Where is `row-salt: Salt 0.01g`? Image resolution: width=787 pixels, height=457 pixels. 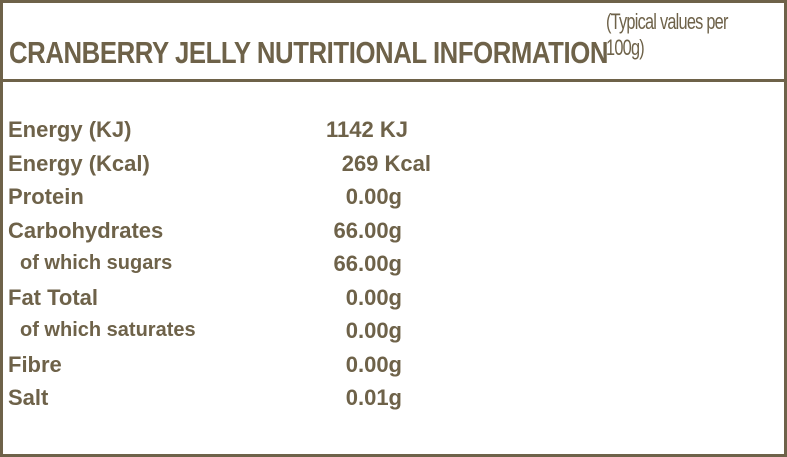 row-salt: Salt 0.01g is located at coordinates (393, 398).